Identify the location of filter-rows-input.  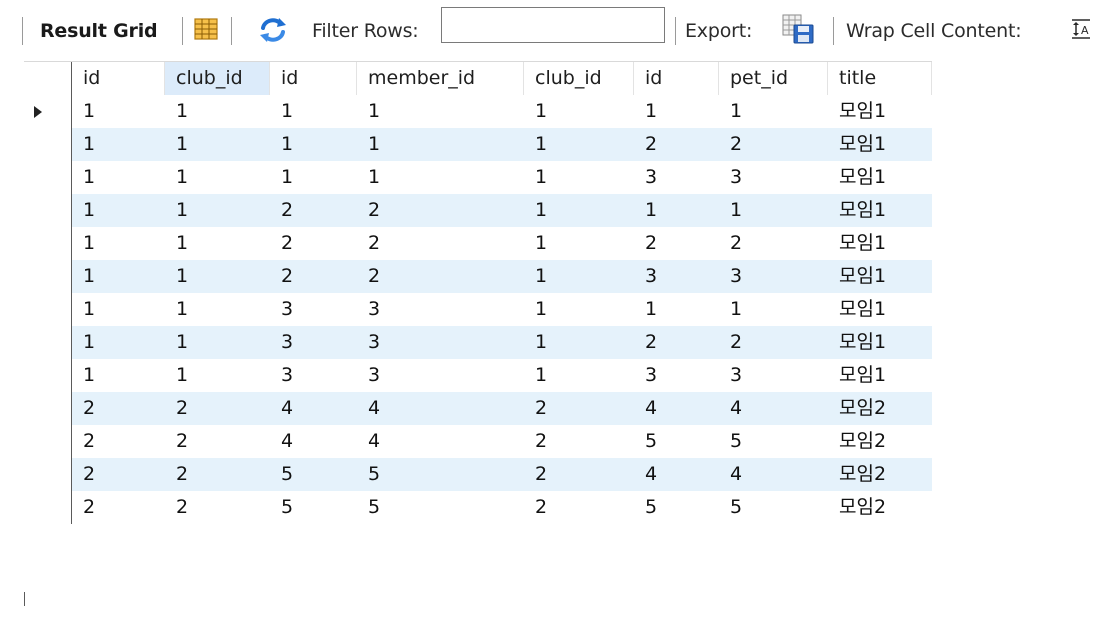
(553, 25).